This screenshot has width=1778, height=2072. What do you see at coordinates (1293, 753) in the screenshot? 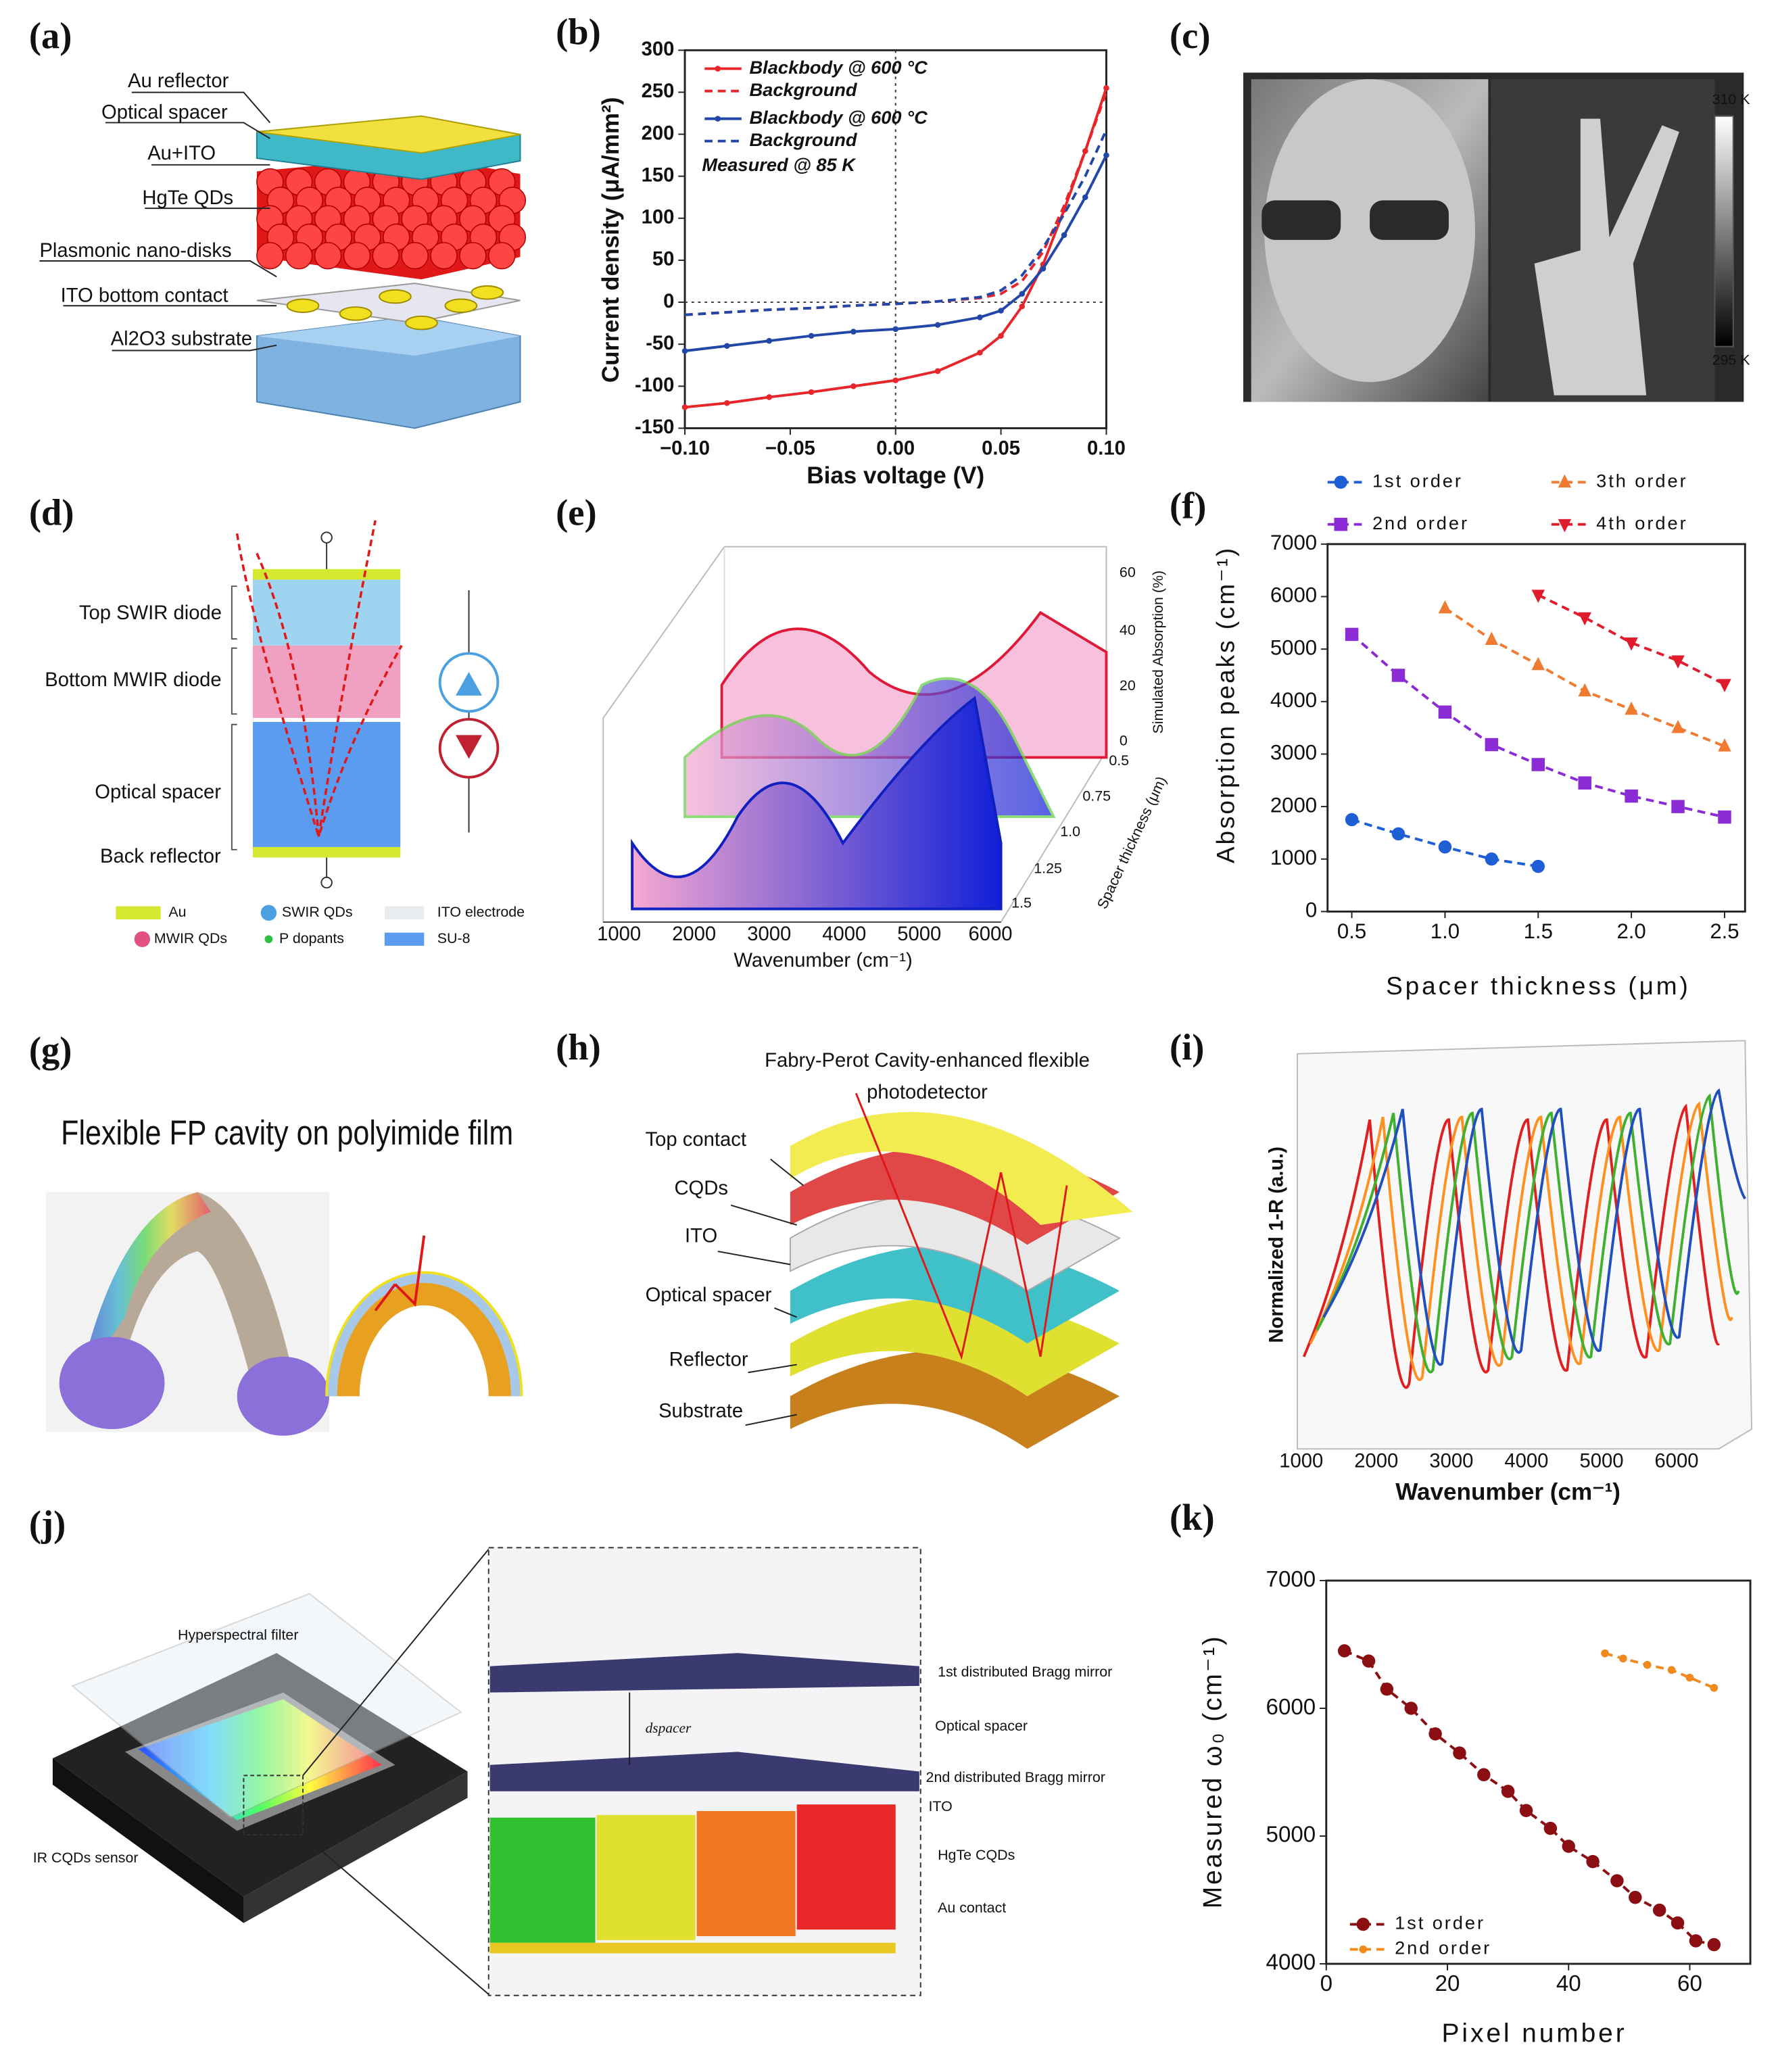
I see `y-tick-label: 3000` at bounding box center [1293, 753].